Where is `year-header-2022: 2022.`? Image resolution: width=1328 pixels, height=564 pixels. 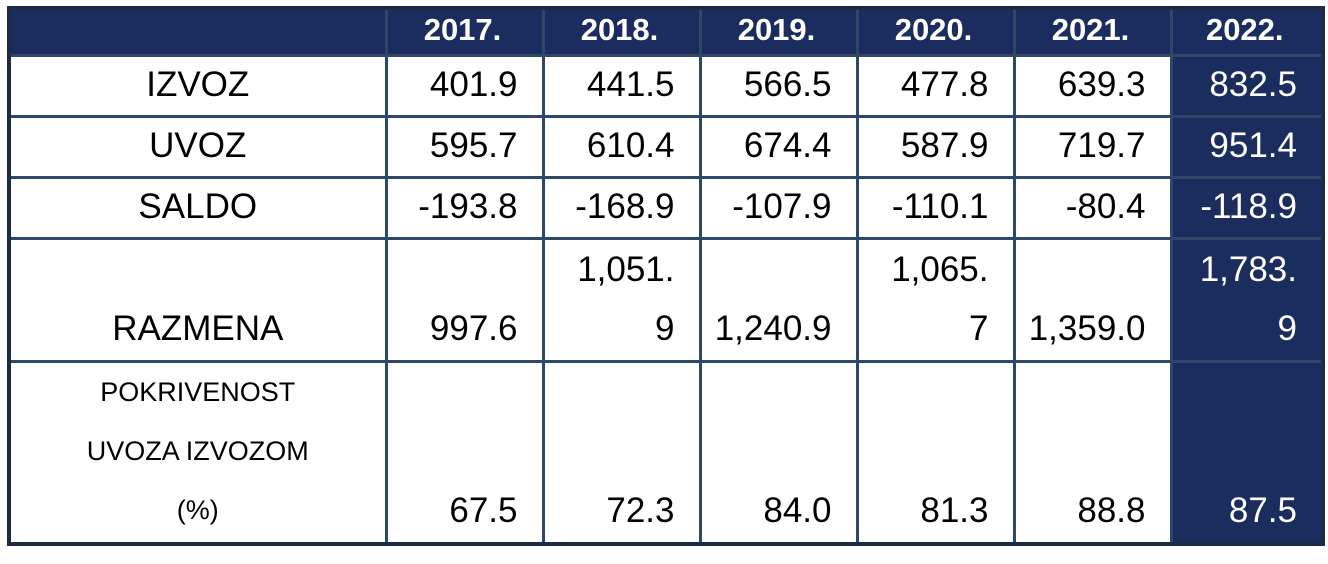 year-header-2022: 2022. is located at coordinates (1247, 31).